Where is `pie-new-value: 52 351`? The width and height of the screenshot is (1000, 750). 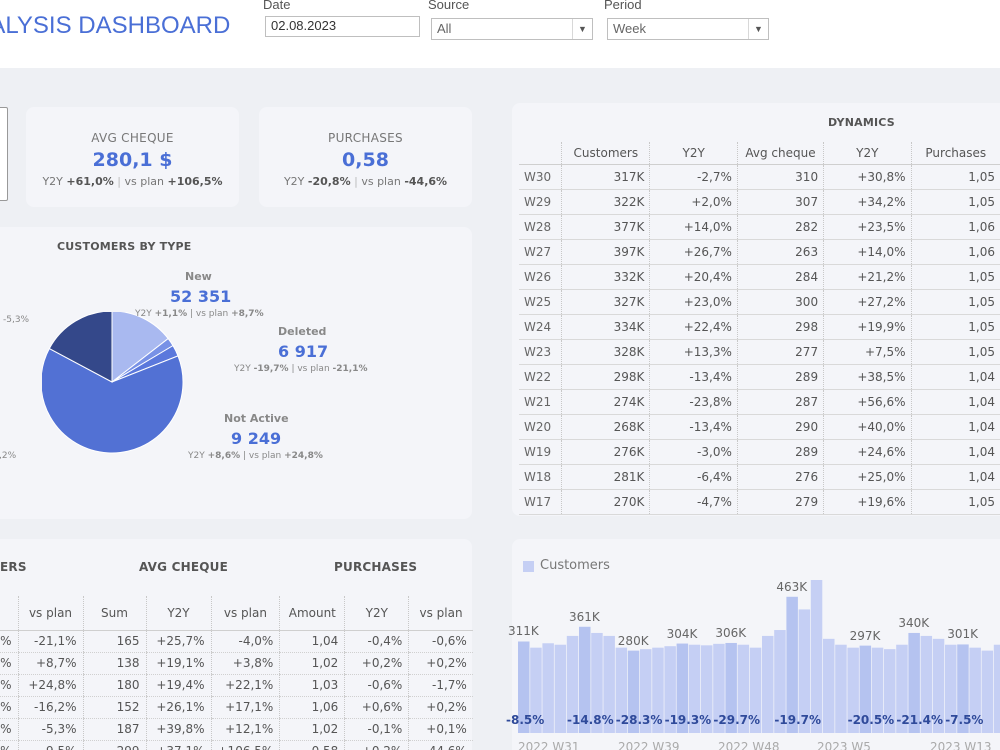
pie-new-value: 52 351 is located at coordinates (201, 296).